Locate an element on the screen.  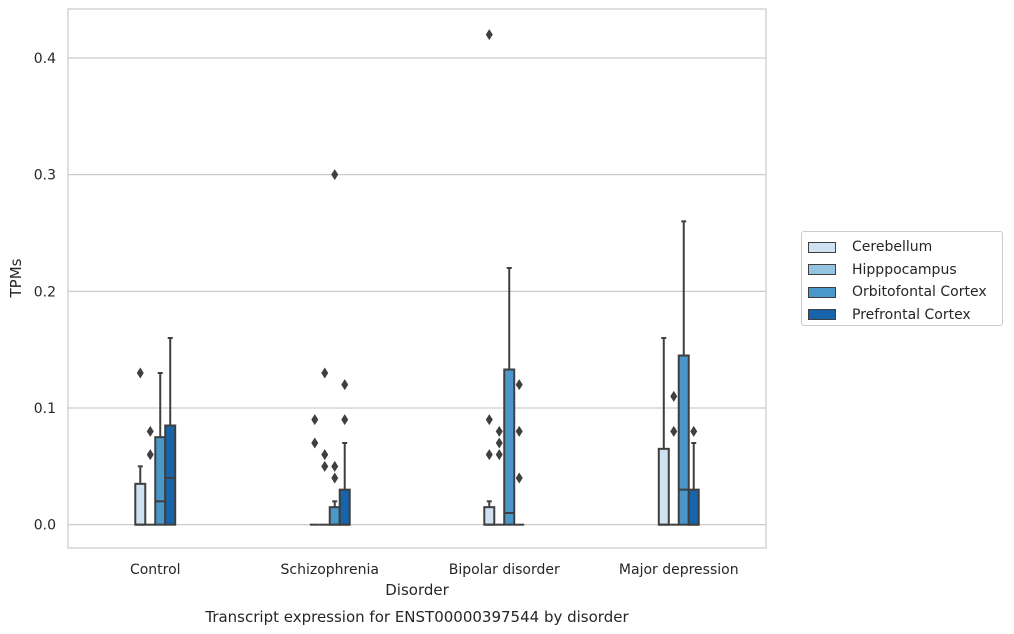
box-hipppocampus-control is located at coordinates (150, 475).